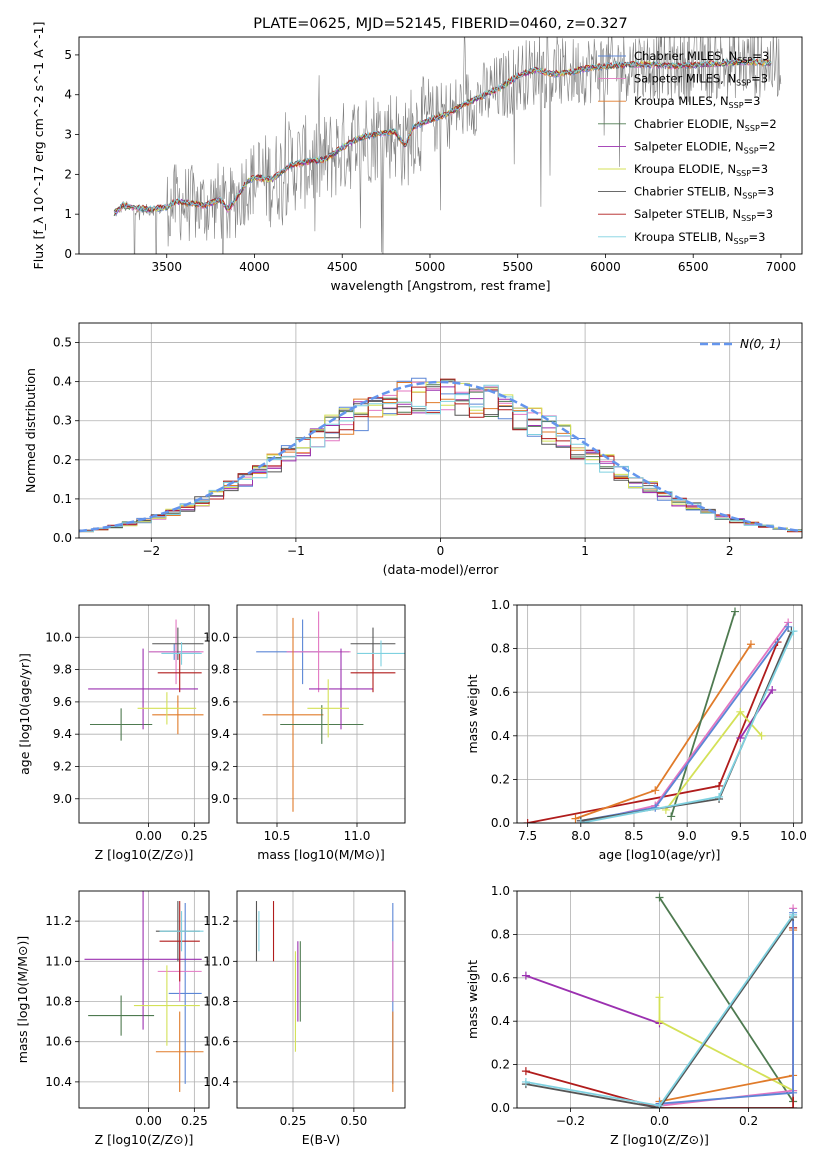 Image resolution: width=819 pixels, height=1170 pixels. What do you see at coordinates (58, 1082) in the screenshot?
I see `y-tick-label: 10.4` at bounding box center [58, 1082].